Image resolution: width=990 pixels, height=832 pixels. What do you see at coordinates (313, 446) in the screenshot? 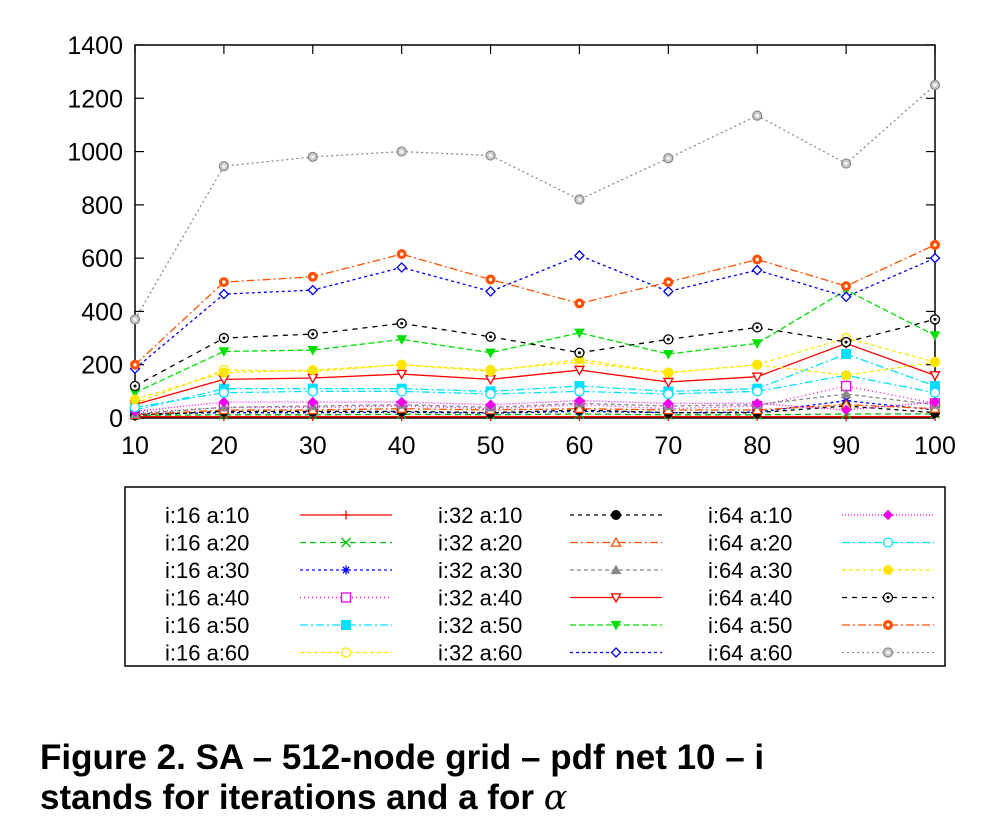
I see `x-tick-label: 30` at bounding box center [313, 446].